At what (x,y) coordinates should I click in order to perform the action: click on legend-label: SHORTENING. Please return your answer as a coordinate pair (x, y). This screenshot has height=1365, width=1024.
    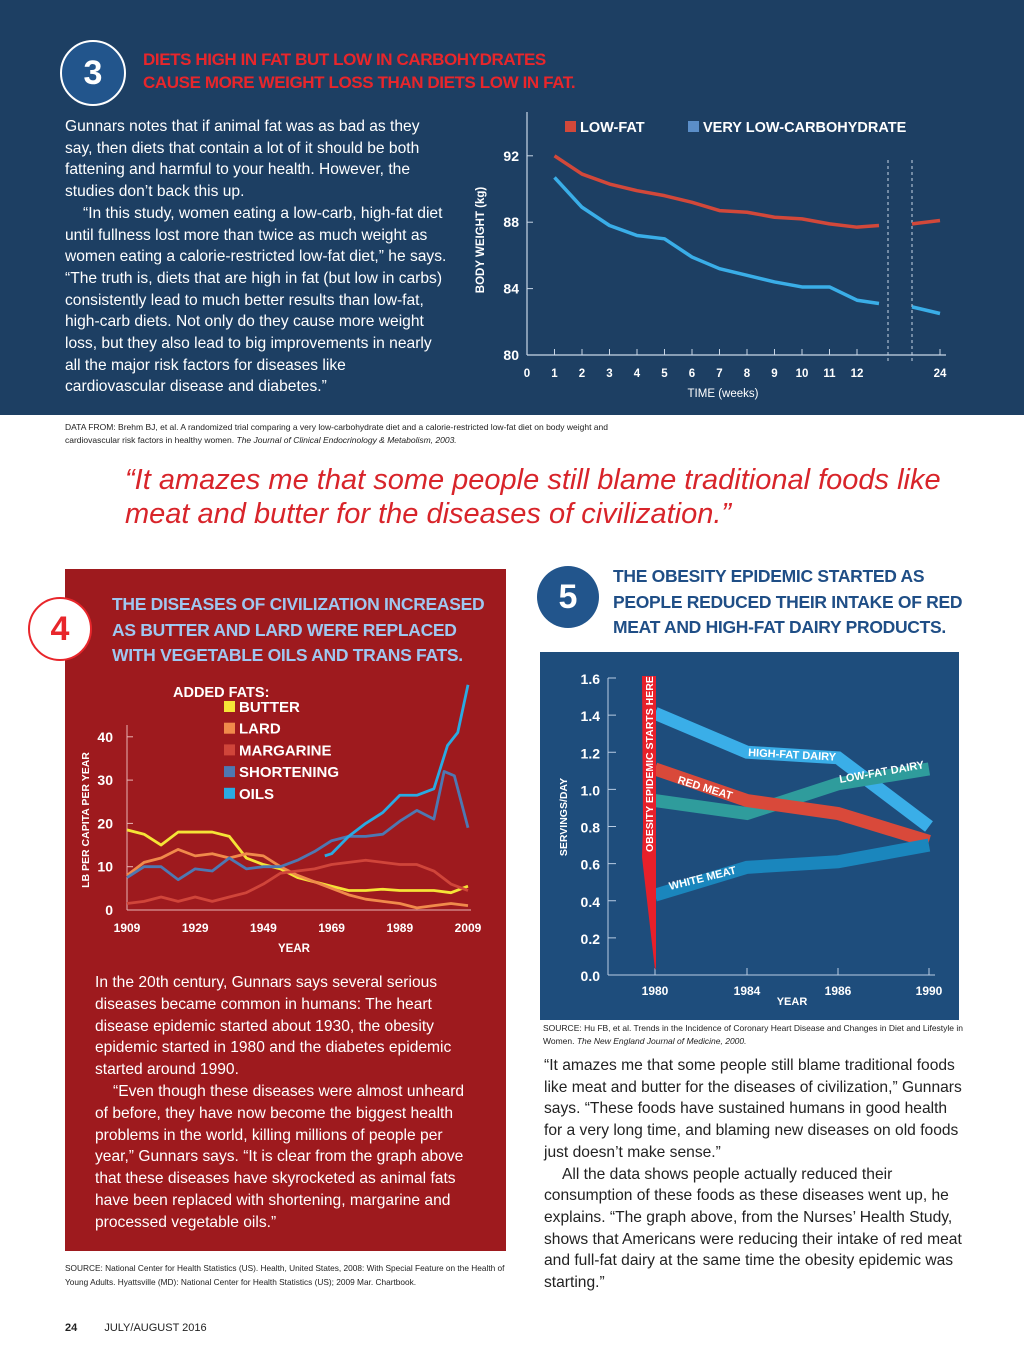
    Looking at the image, I should click on (289, 772).